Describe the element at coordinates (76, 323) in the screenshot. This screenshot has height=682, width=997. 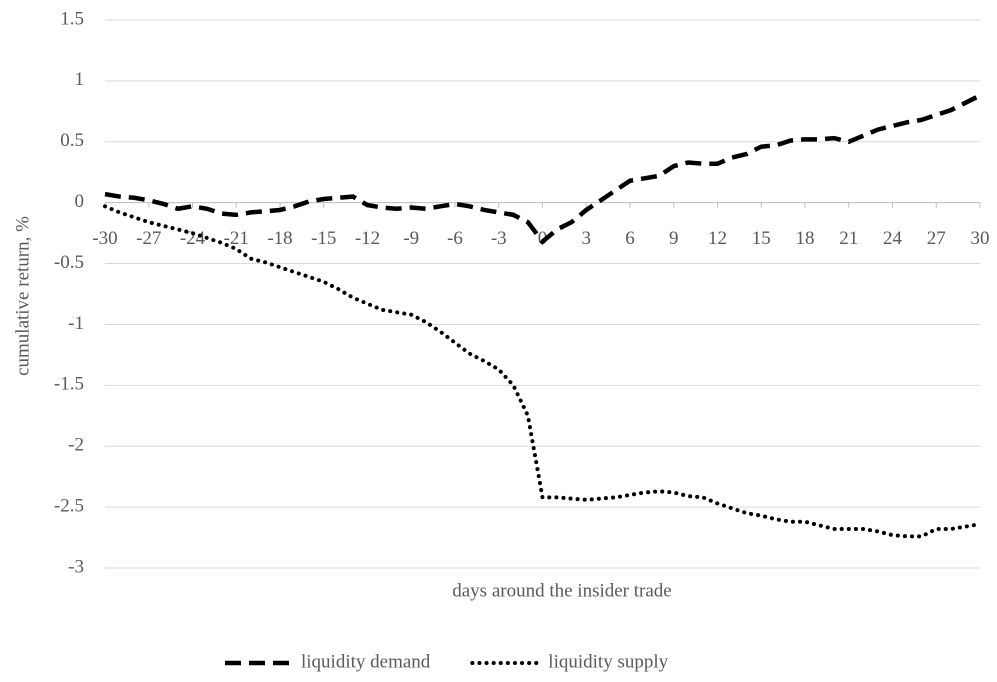
I see `y-tick-label: -1` at that location.